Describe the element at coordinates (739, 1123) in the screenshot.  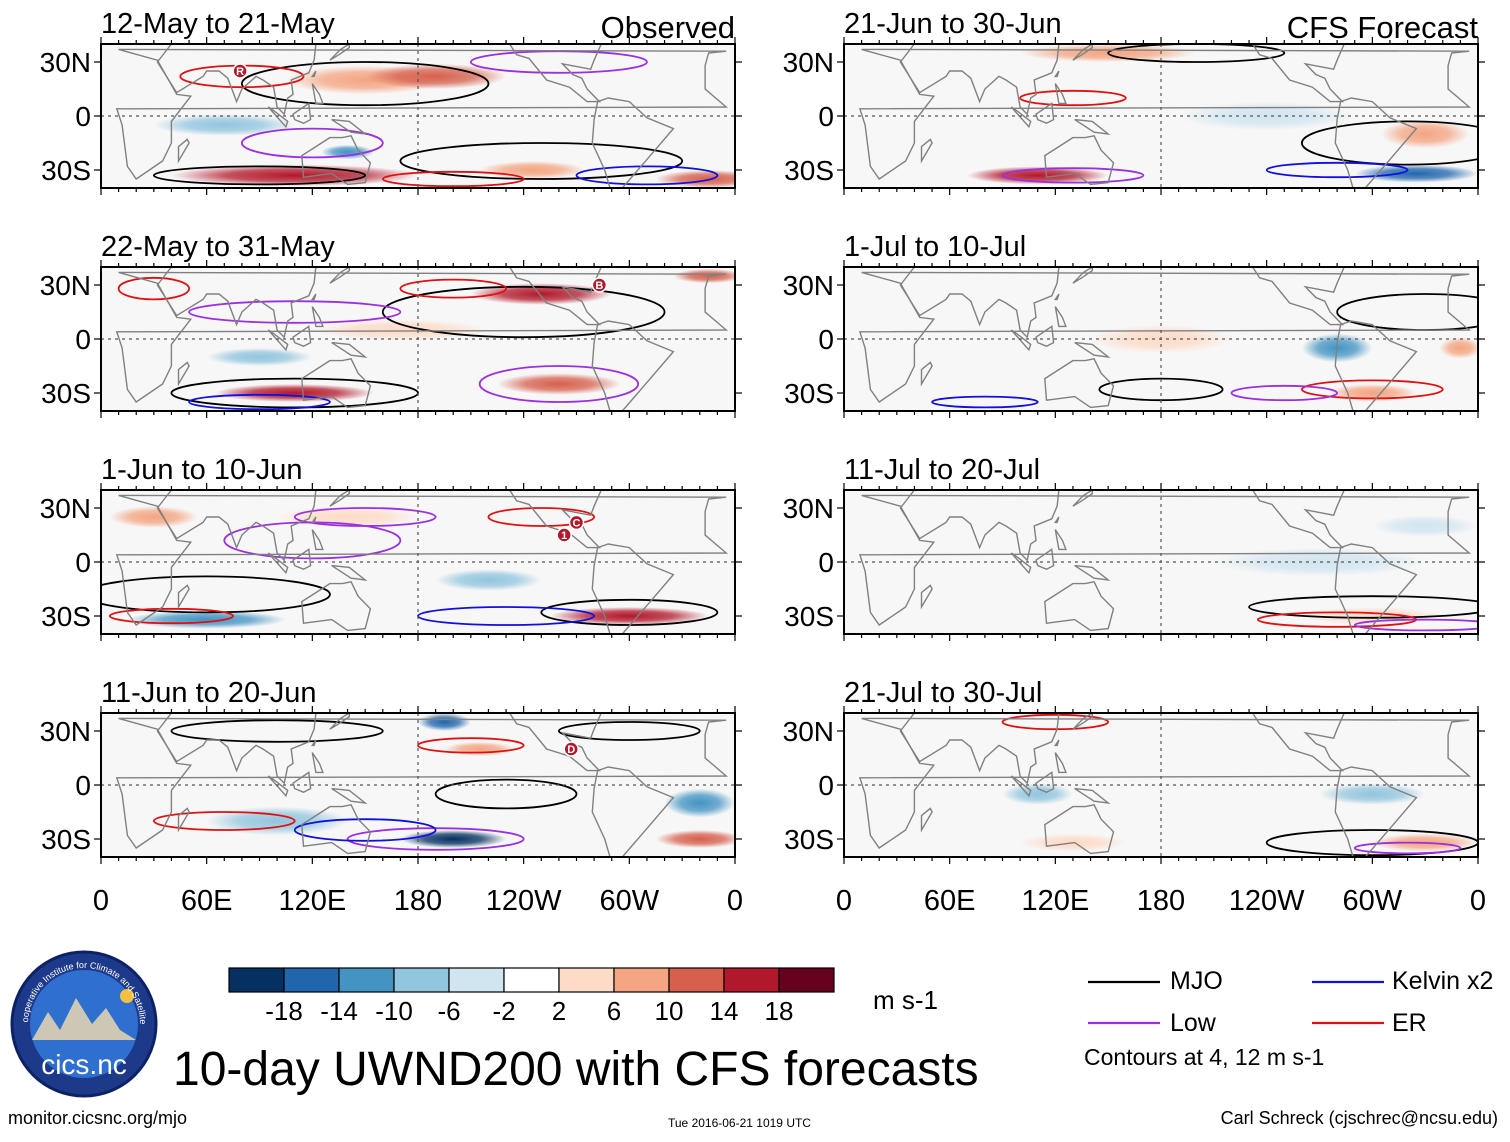
I see `timestamp: Tue 2016-06-21 1019 UTC` at that location.